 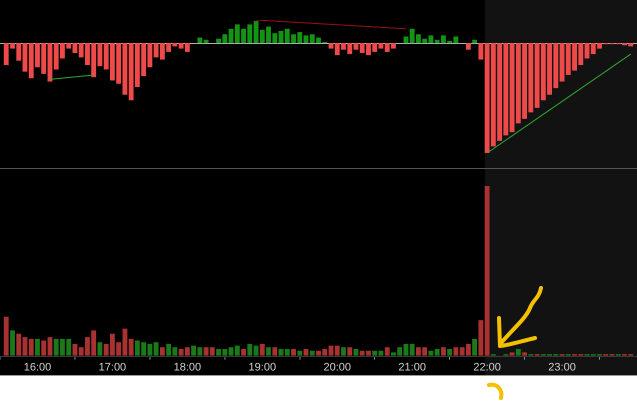 I want to click on x-tick-label: 22:00, so click(x=487, y=367).